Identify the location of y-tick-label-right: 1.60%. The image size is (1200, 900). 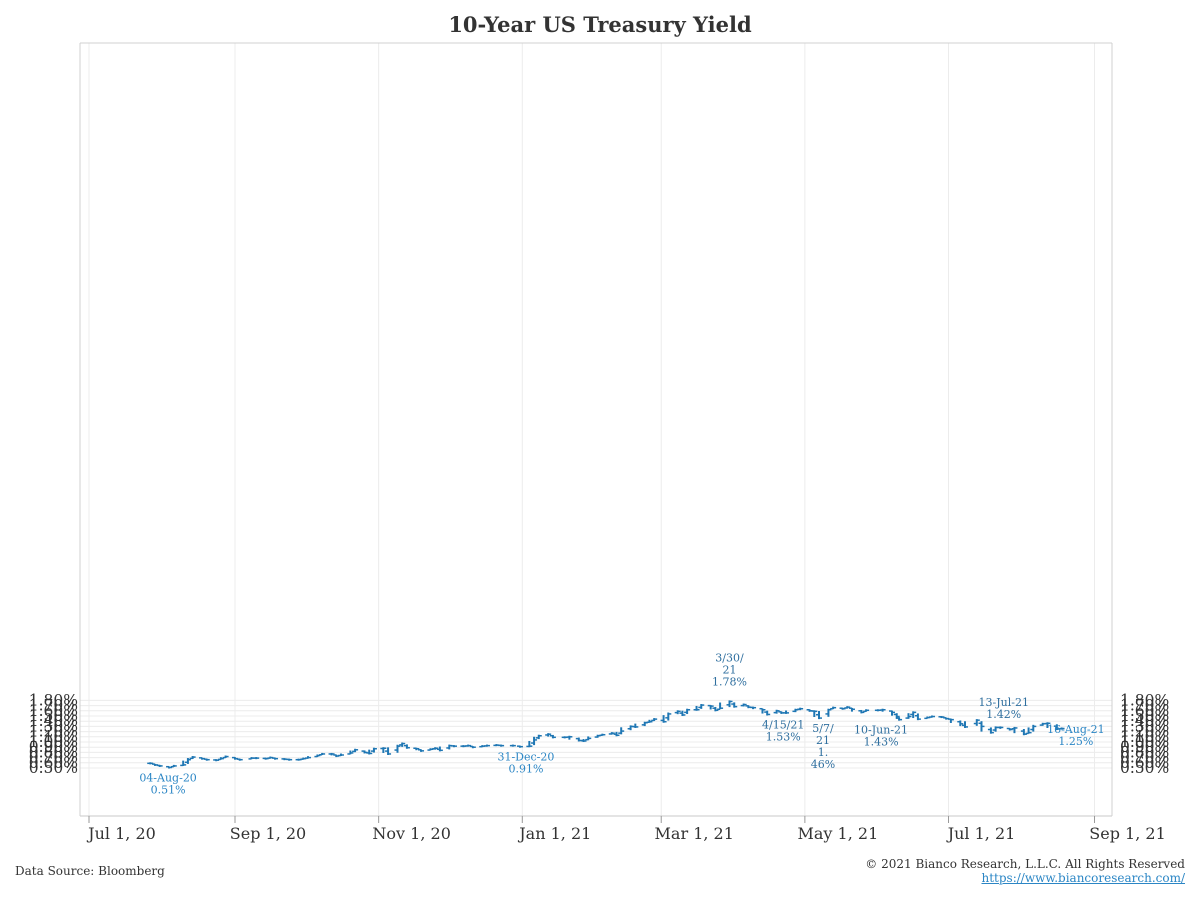
(1144, 711).